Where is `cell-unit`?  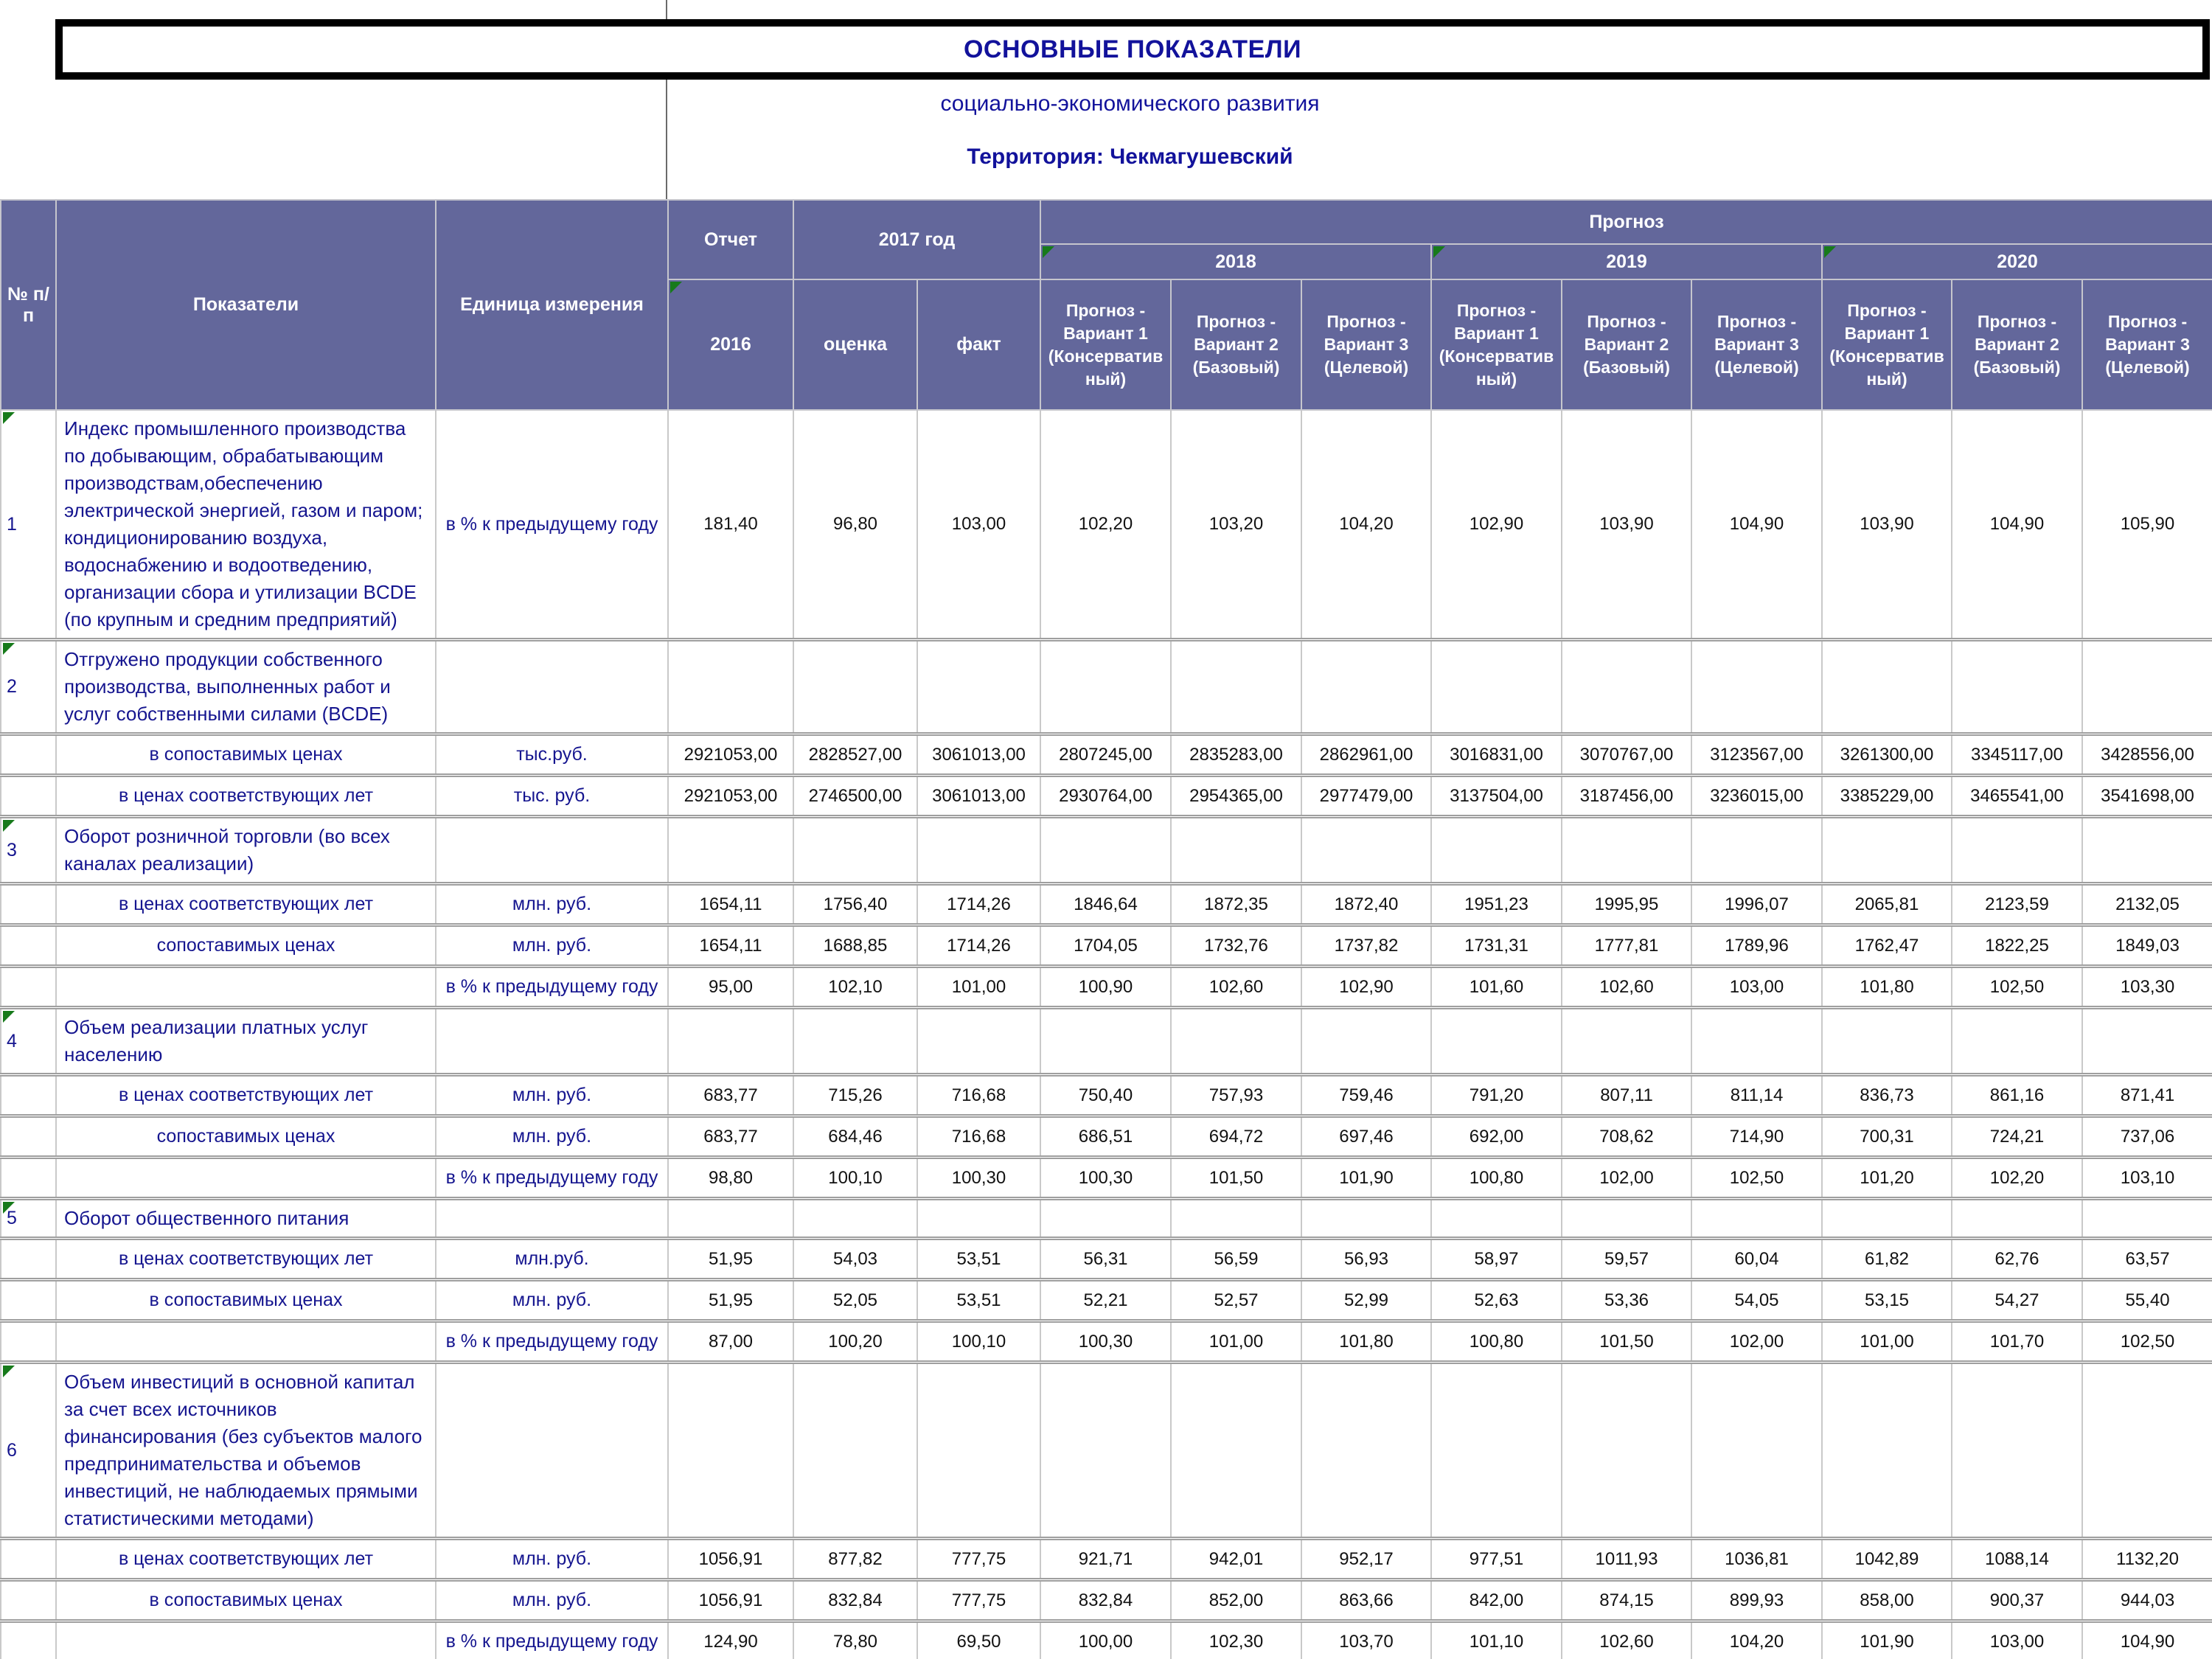 cell-unit is located at coordinates (552, 849).